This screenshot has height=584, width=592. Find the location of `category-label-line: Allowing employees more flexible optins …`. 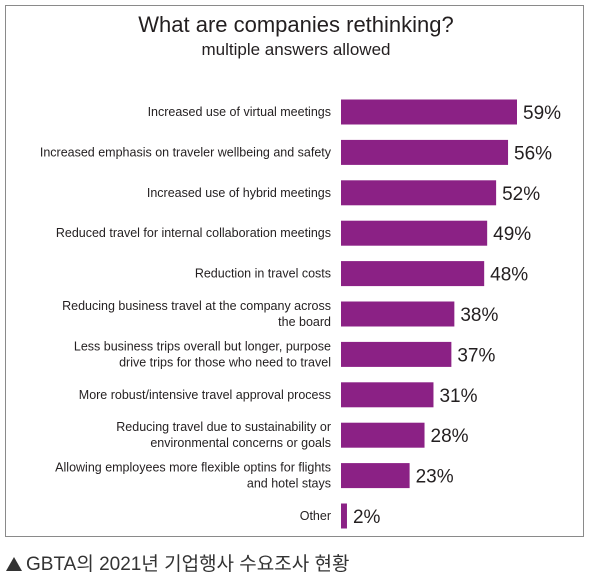

category-label-line: Allowing employees more flexible optins … is located at coordinates (193, 468).